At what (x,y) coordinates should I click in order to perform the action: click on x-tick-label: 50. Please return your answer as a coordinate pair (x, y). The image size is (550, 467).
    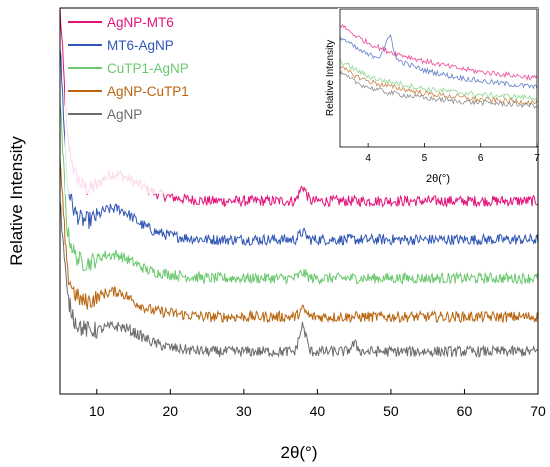
    Looking at the image, I should click on (391, 411).